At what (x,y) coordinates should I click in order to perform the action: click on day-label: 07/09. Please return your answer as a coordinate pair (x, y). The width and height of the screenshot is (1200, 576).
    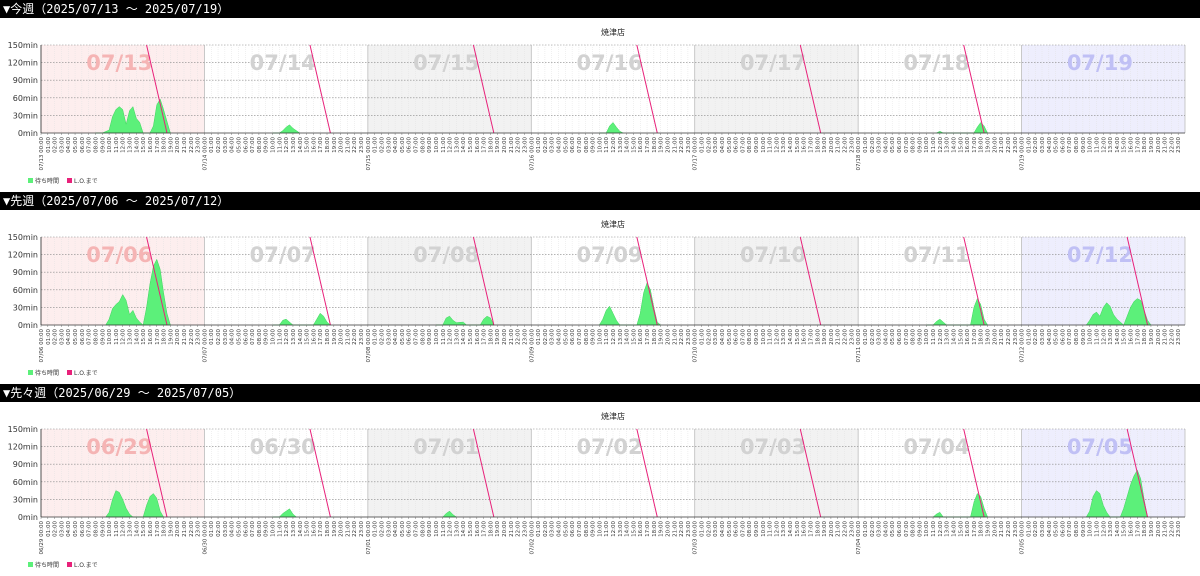
    Looking at the image, I should click on (610, 255).